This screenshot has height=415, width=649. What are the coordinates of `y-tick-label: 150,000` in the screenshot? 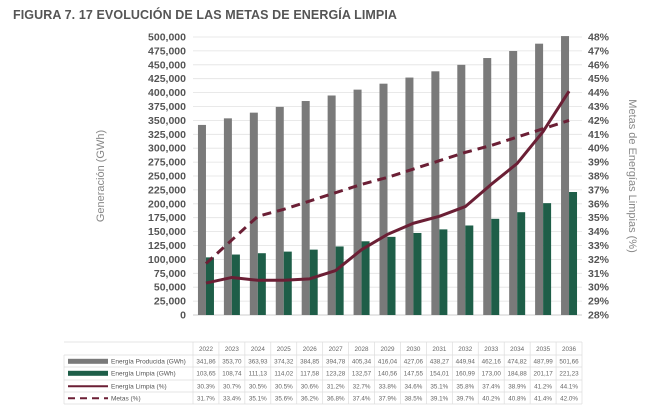 It's located at (167, 232).